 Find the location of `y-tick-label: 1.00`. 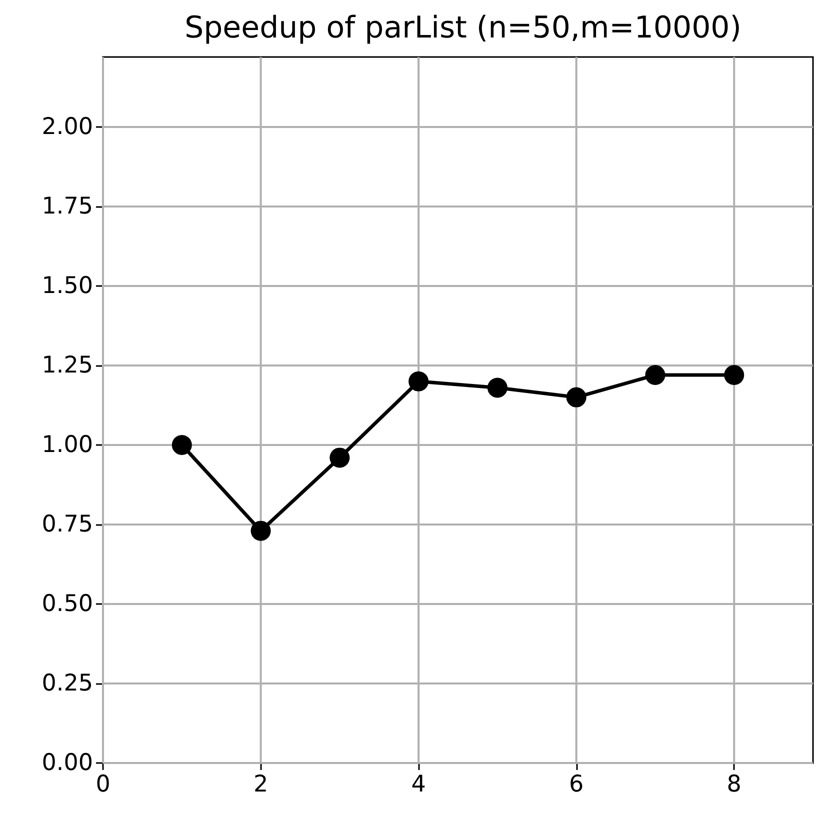

y-tick-label: 1.00 is located at coordinates (67, 445).